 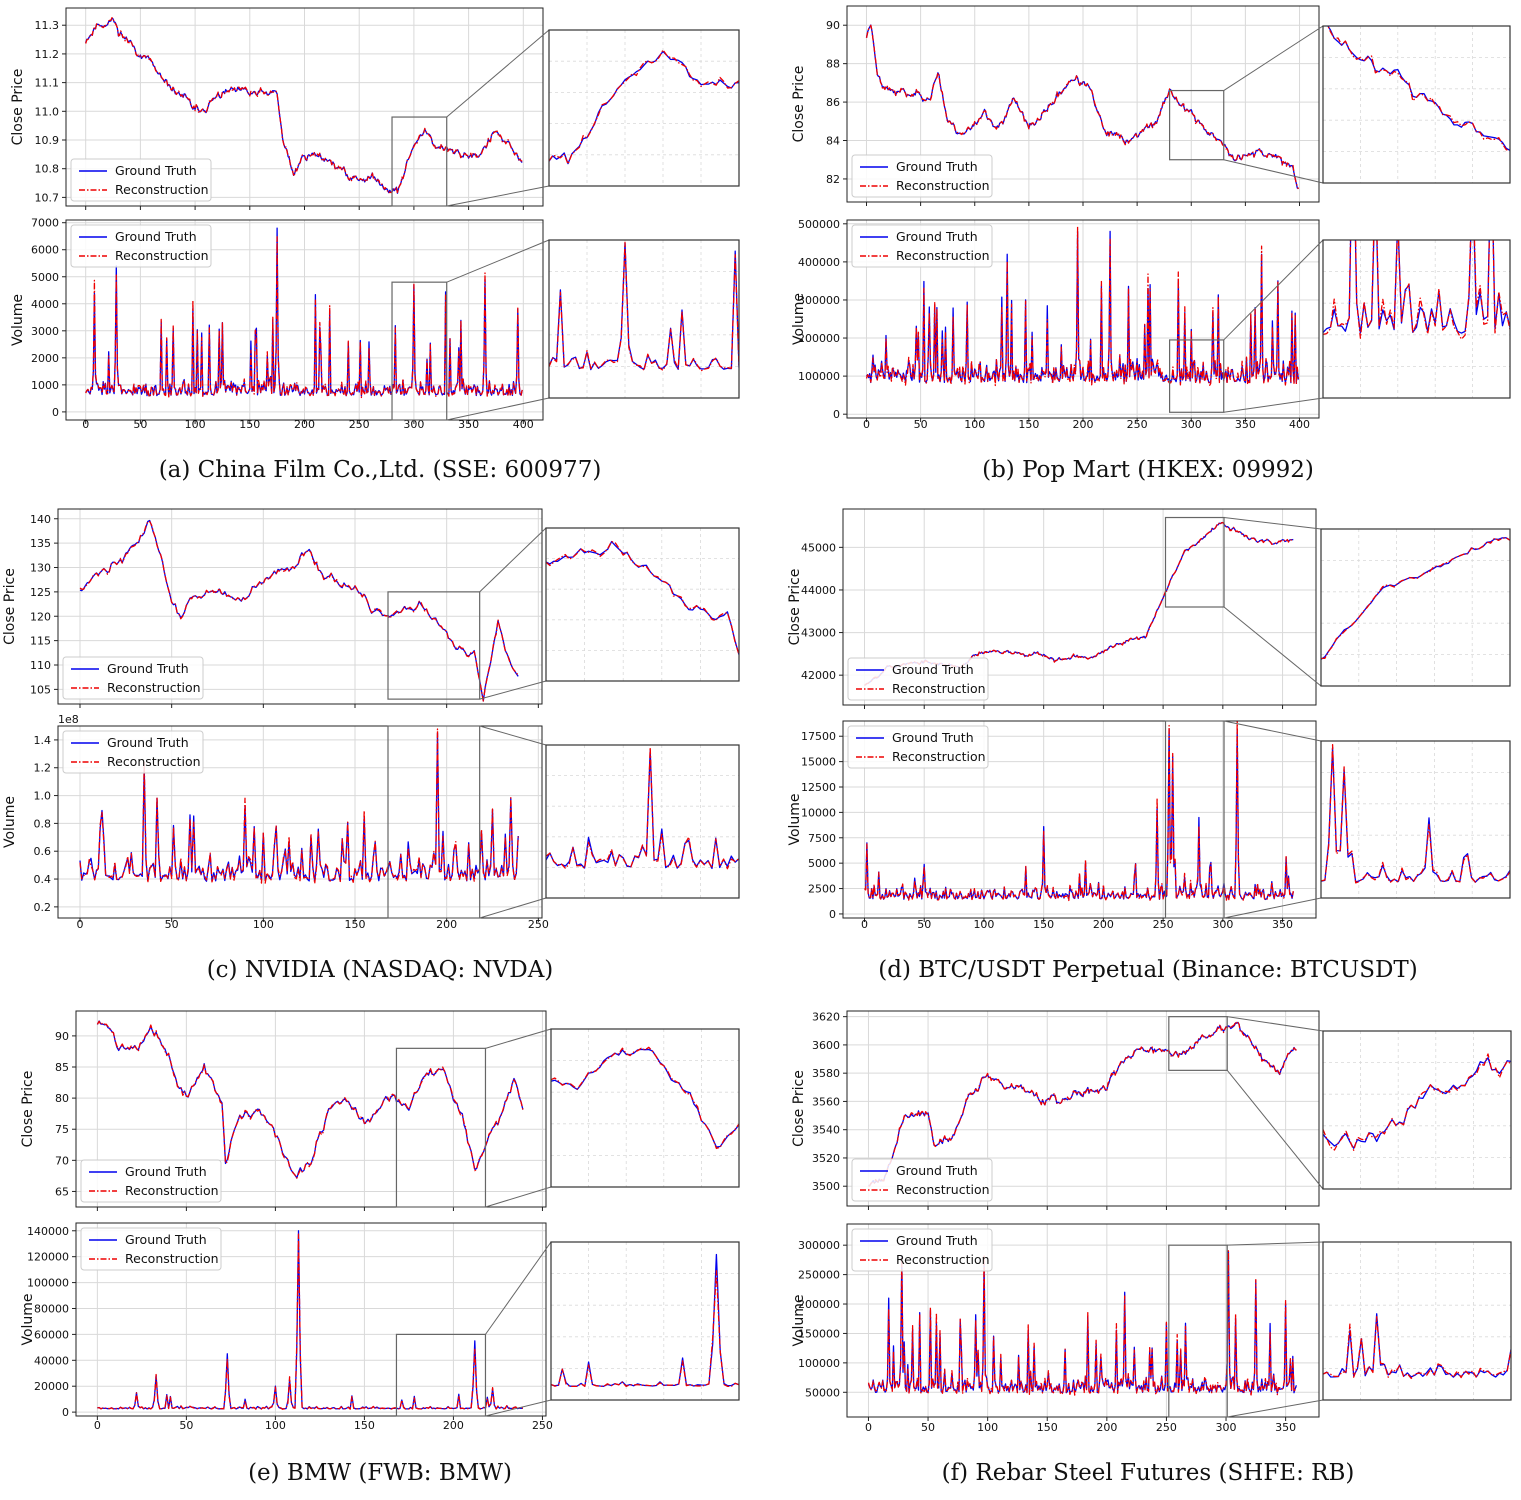 I want to click on panel-e-bottom-ytick-label: 120000, so click(x=48, y=1257).